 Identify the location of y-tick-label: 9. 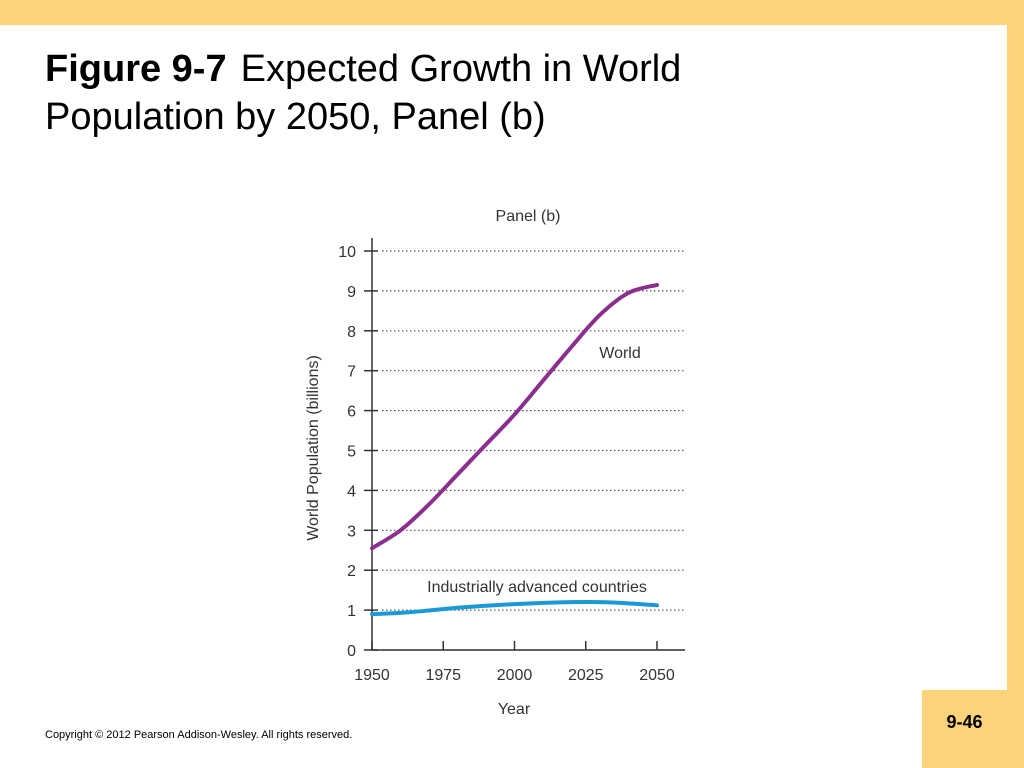
(351, 292).